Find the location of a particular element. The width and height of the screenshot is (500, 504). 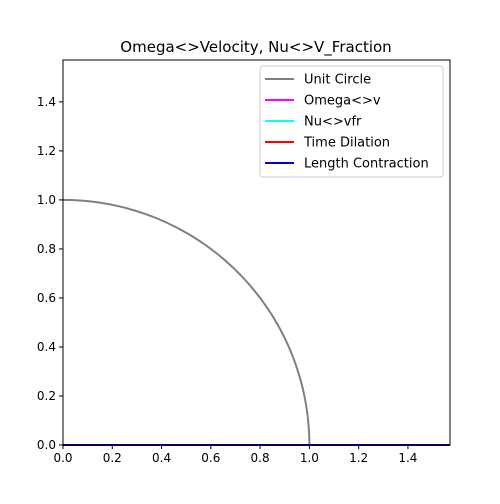

x-tick-label: 0.2 is located at coordinates (112, 458).